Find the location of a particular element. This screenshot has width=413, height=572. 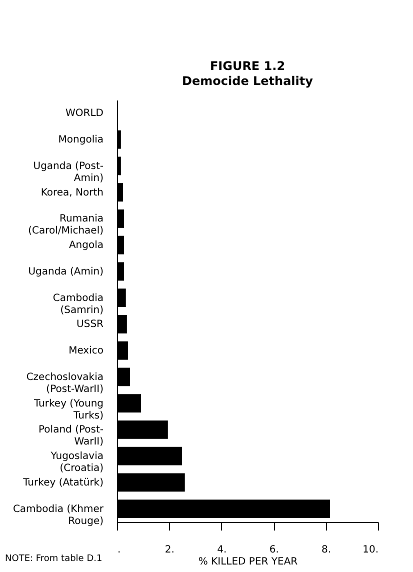

x-tick-label: . is located at coordinates (119, 550).